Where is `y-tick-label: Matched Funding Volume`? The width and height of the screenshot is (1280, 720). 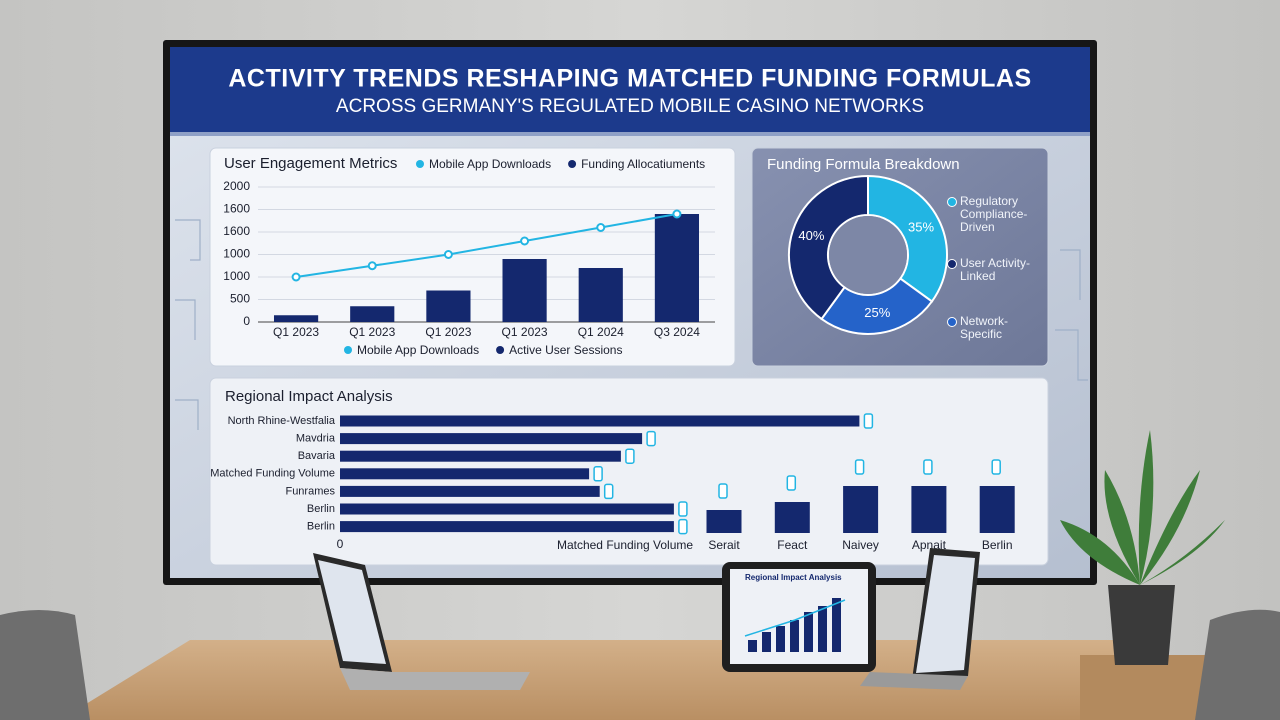
y-tick-label: Matched Funding Volume is located at coordinates (272, 474).